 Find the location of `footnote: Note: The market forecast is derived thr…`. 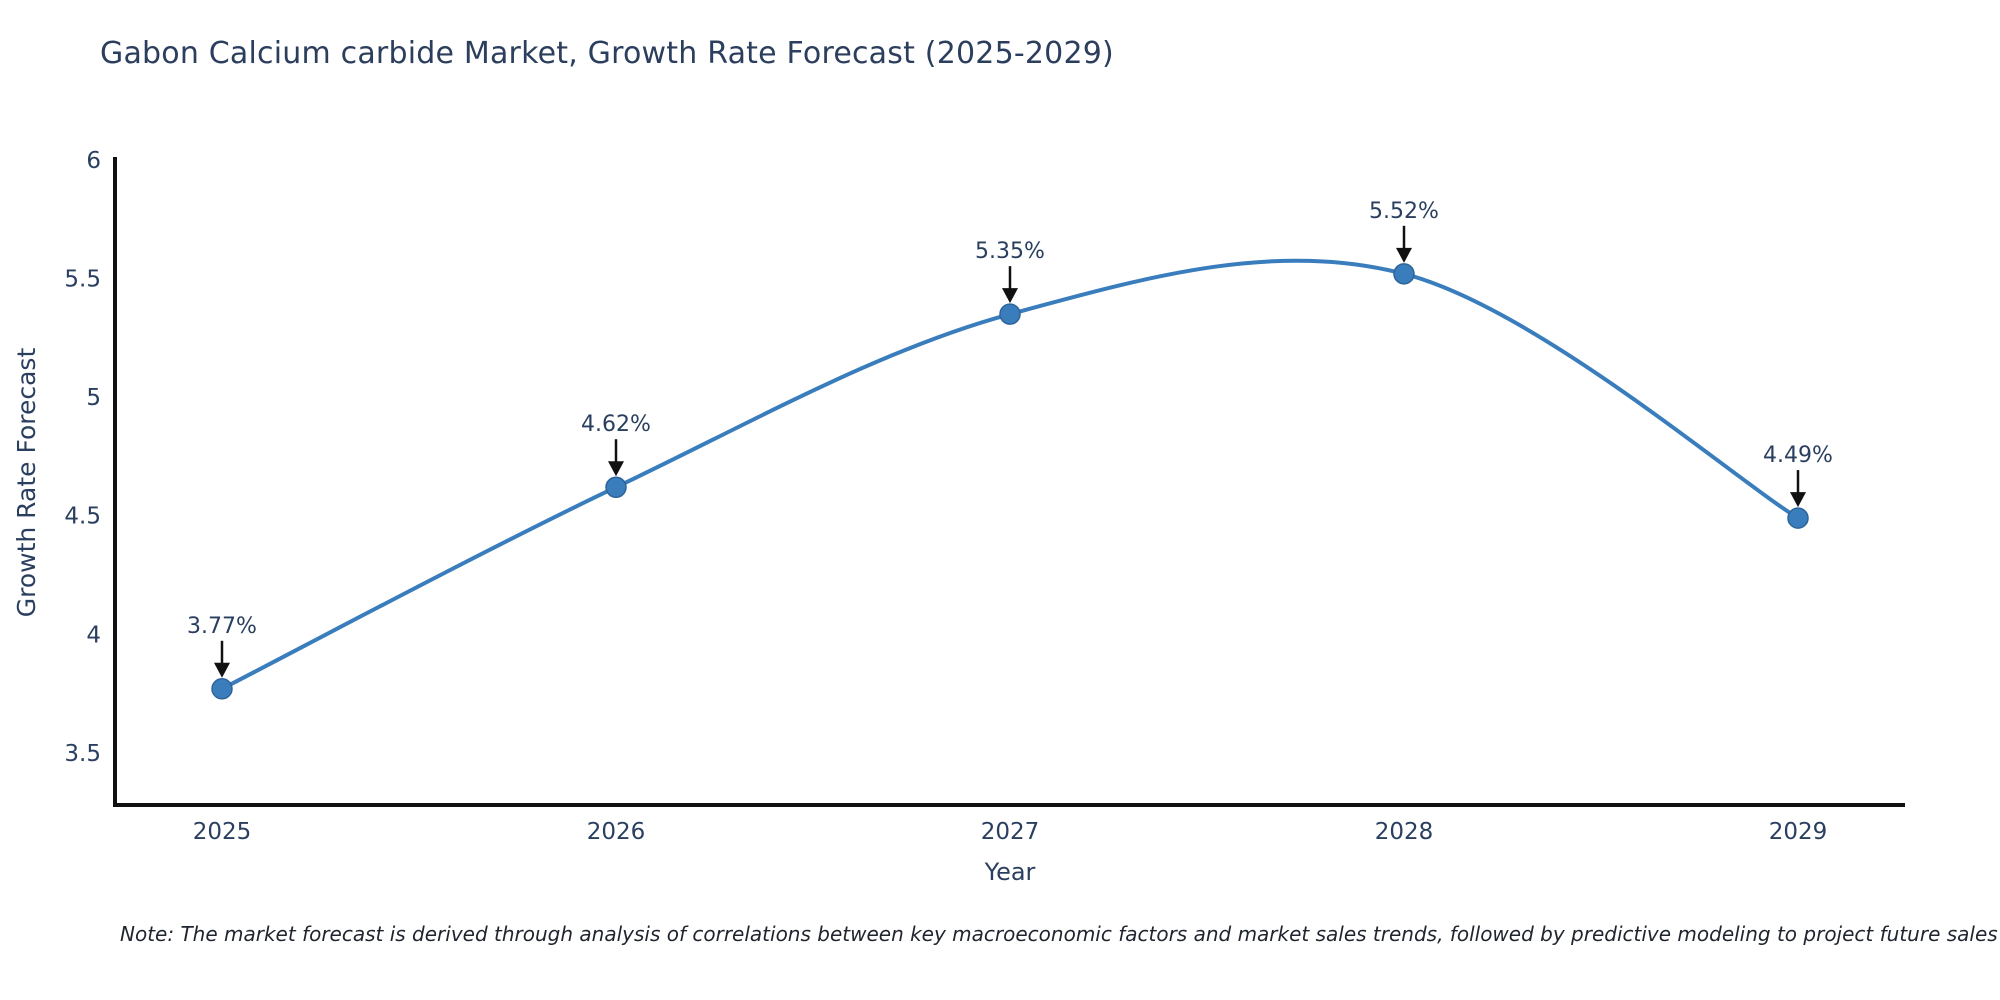

footnote: Note: The market forecast is derived thr… is located at coordinates (1059, 934).